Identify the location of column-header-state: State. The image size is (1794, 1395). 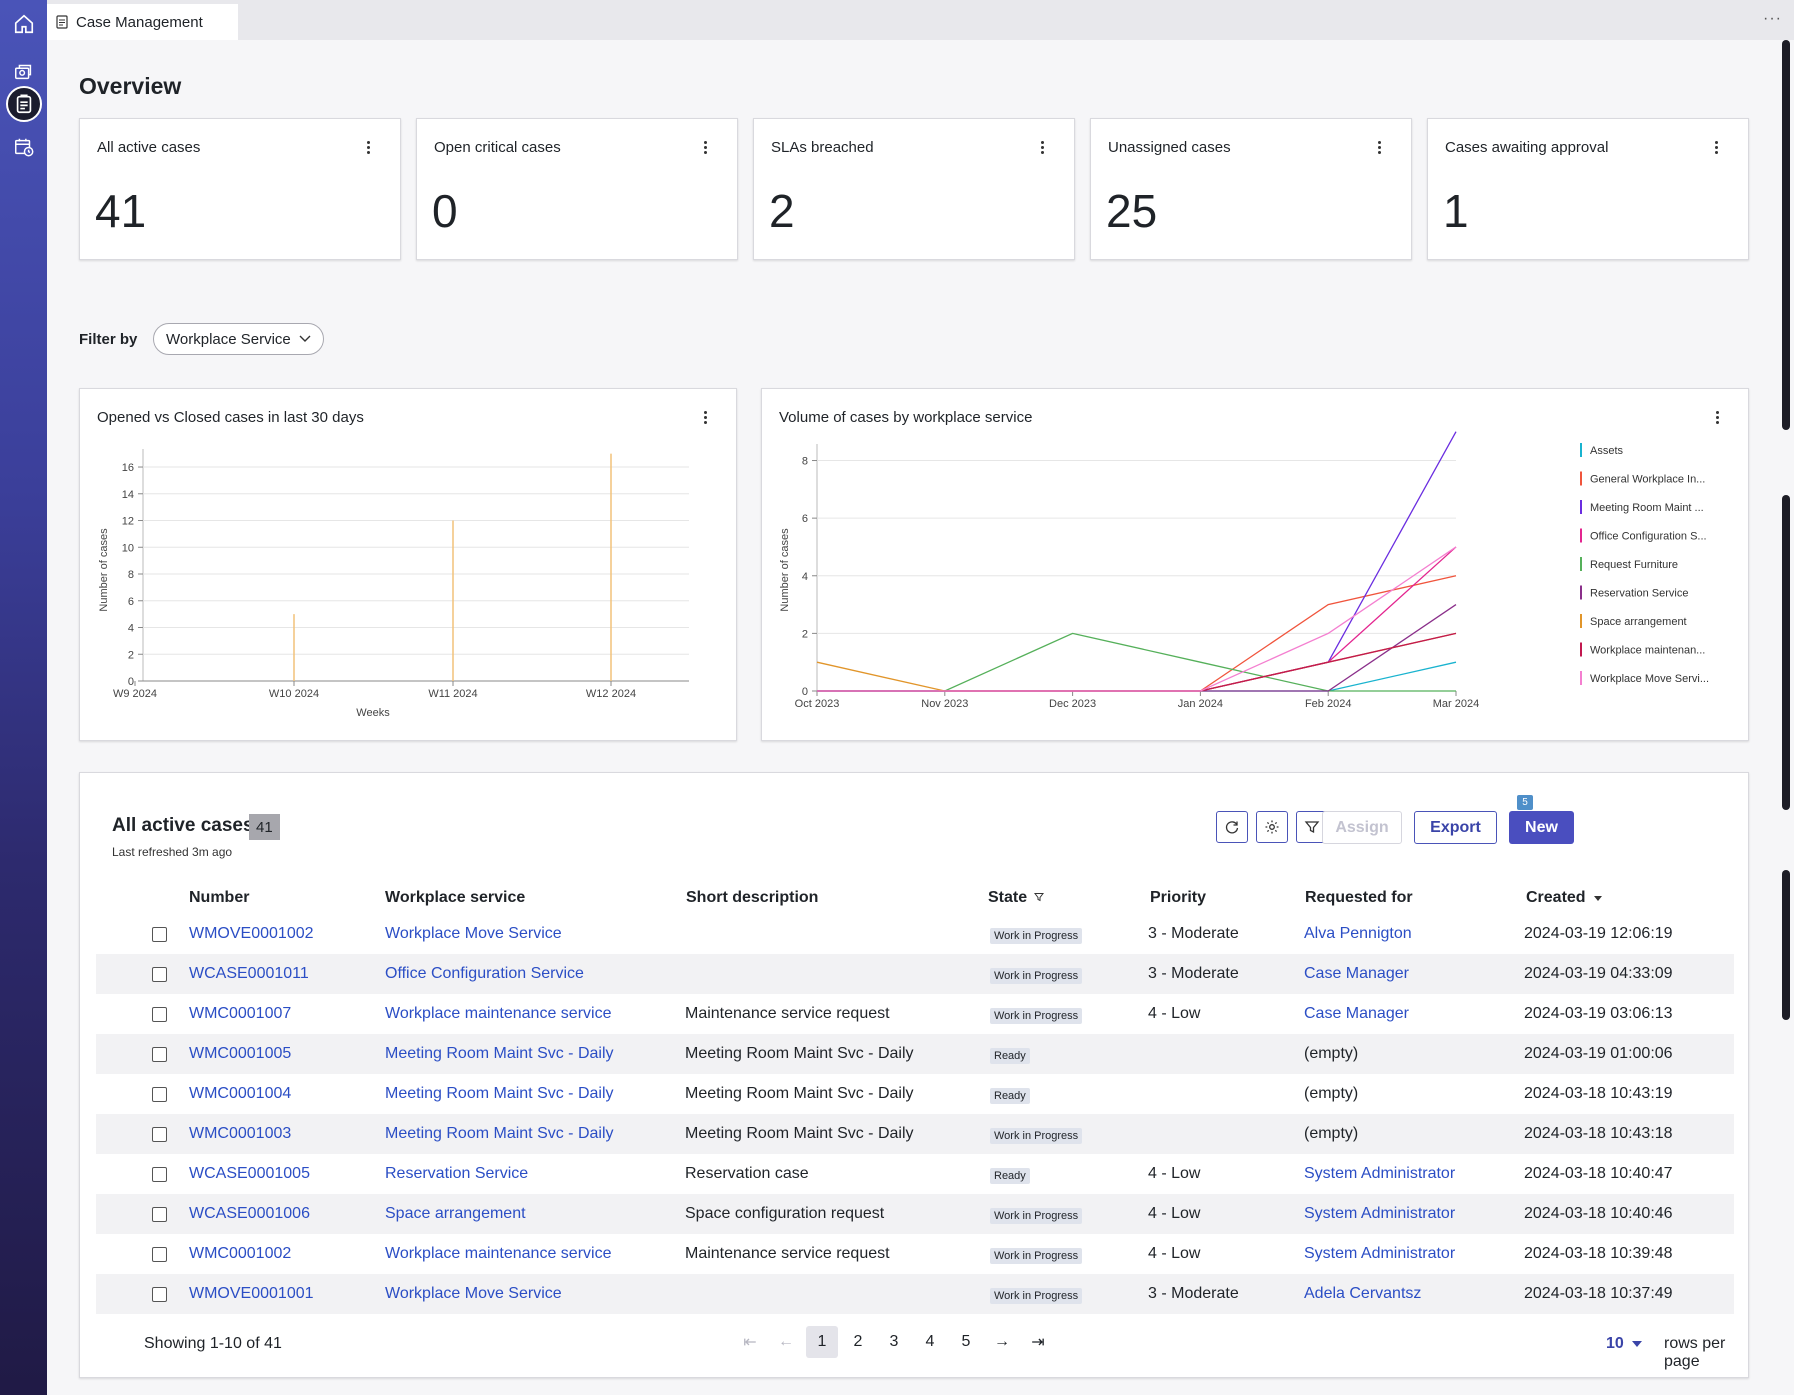
(1016, 898).